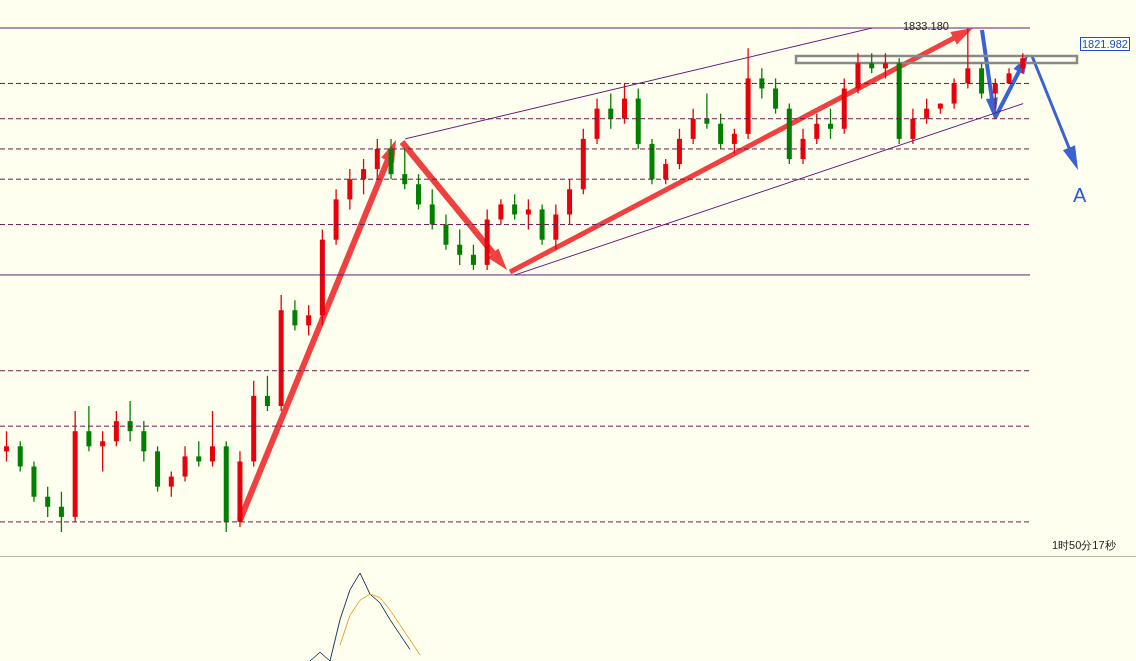 The image size is (1136, 661). What do you see at coordinates (1084, 545) in the screenshot?
I see `text: 1时50分17秒` at bounding box center [1084, 545].